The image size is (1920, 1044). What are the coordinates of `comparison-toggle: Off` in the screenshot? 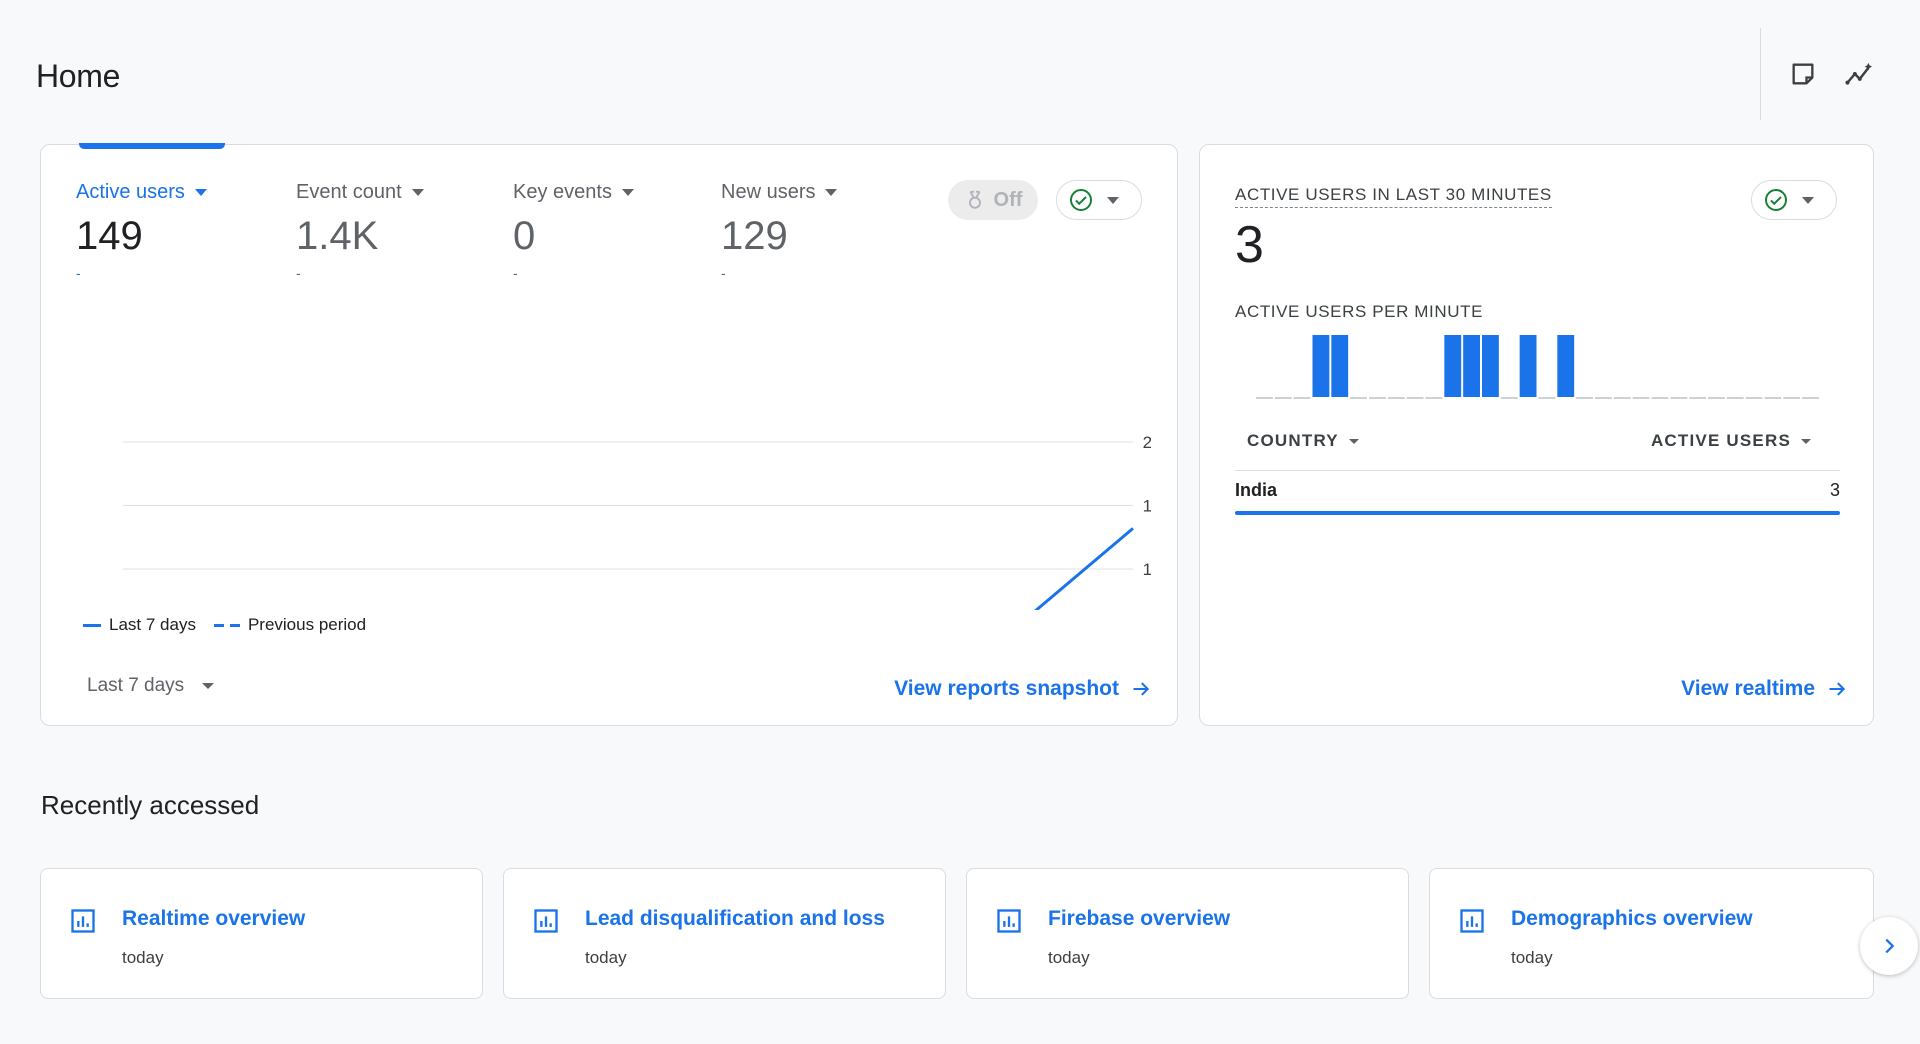 It's located at (993, 200).